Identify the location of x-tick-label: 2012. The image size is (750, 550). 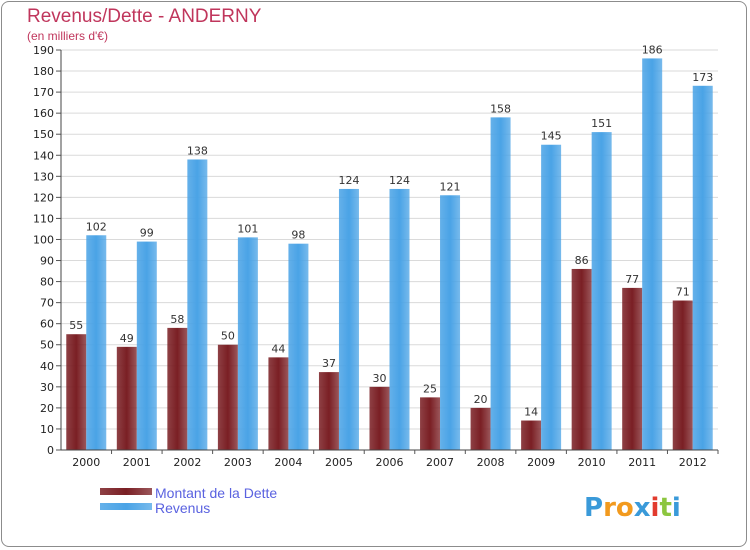
(693, 462).